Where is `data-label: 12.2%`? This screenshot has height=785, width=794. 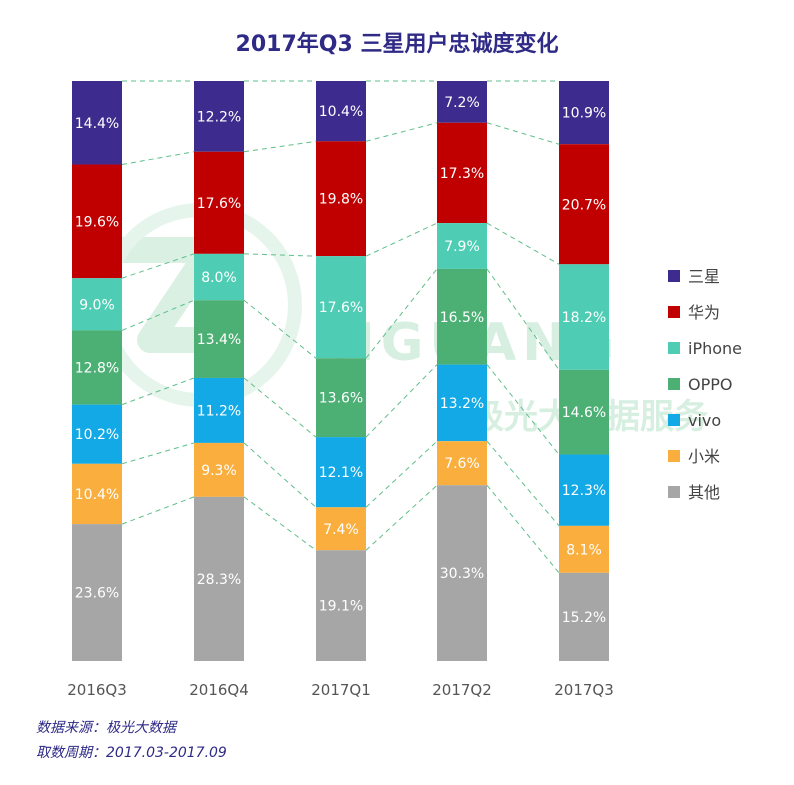 data-label: 12.2% is located at coordinates (219, 117).